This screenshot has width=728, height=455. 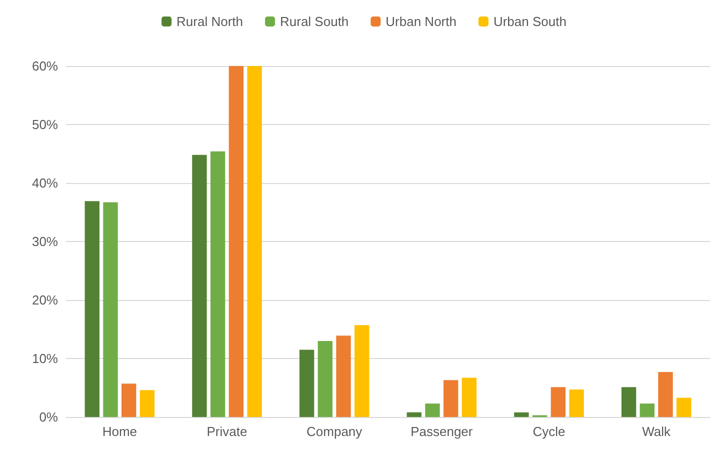 I want to click on y-tick-label: 50%, so click(x=45, y=124).